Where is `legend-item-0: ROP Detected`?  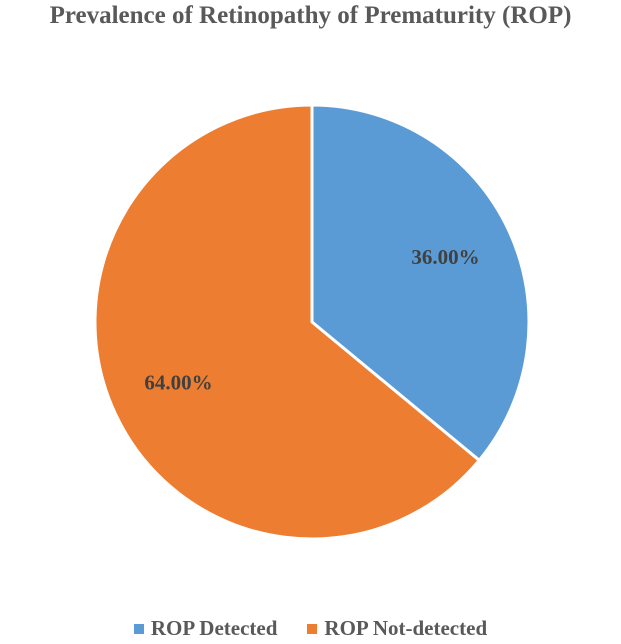
legend-item-0: ROP Detected is located at coordinates (205, 628).